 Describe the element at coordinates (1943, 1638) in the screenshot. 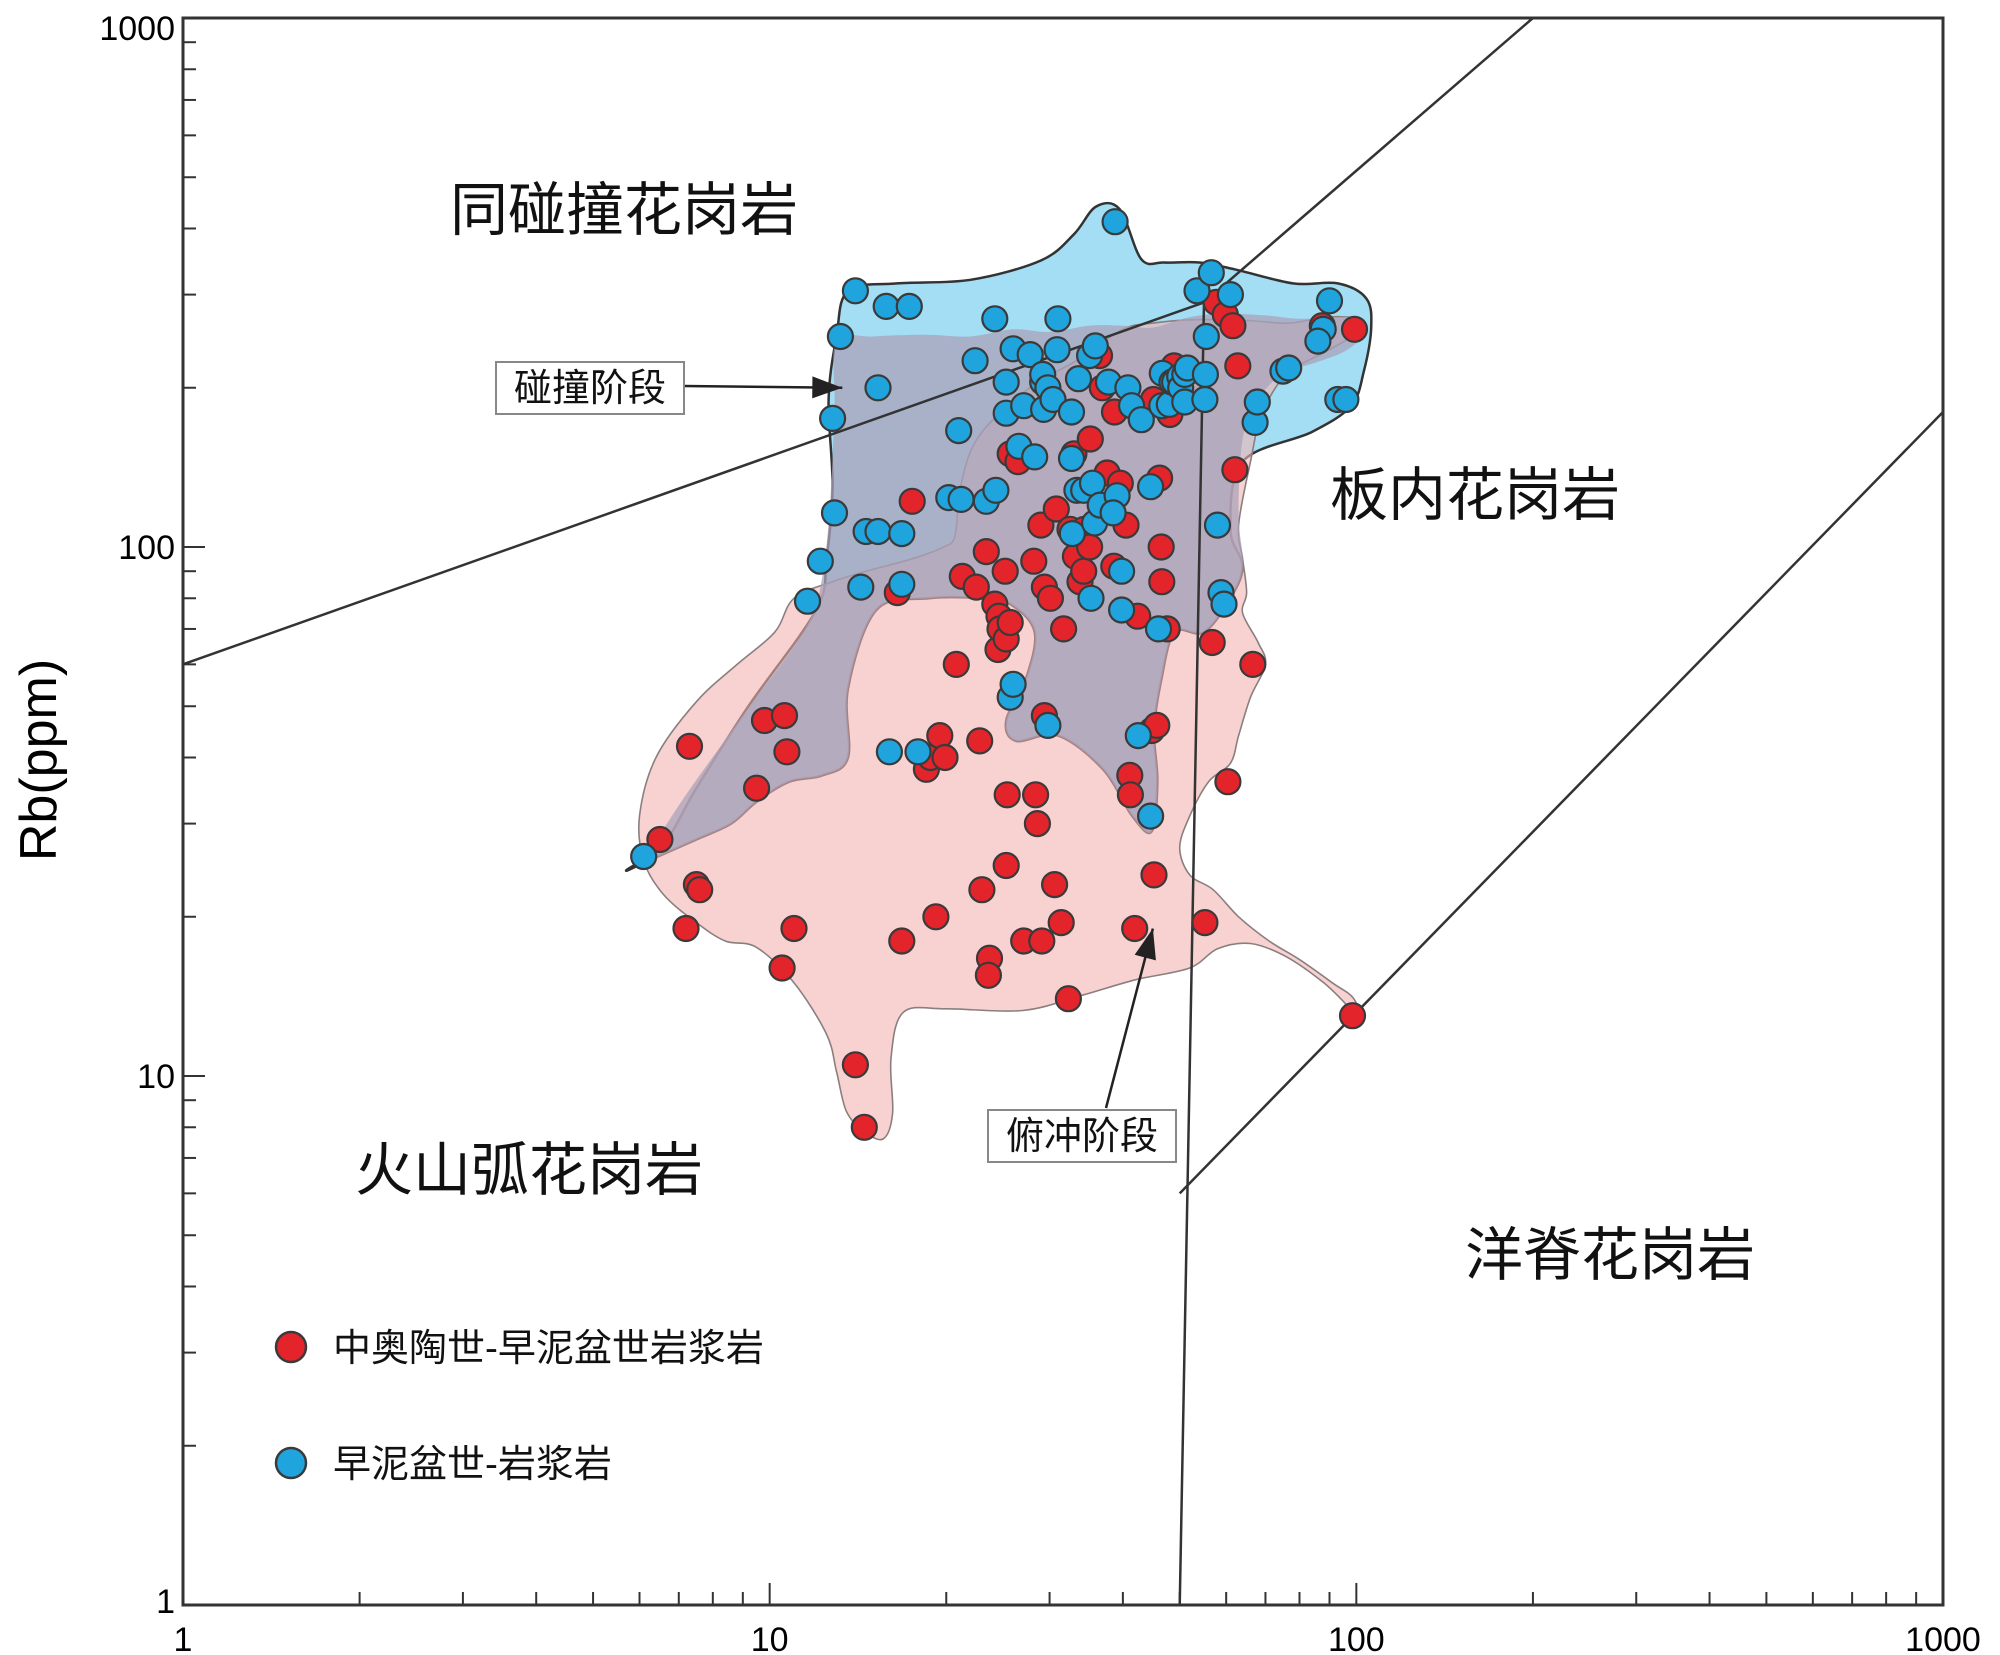

I see `x-tick-label-1000: 1000` at that location.